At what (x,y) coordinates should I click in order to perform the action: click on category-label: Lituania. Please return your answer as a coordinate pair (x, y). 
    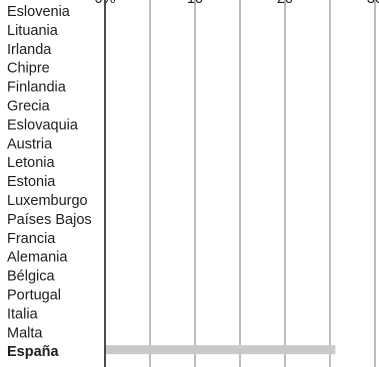
    Looking at the image, I should click on (33, 31).